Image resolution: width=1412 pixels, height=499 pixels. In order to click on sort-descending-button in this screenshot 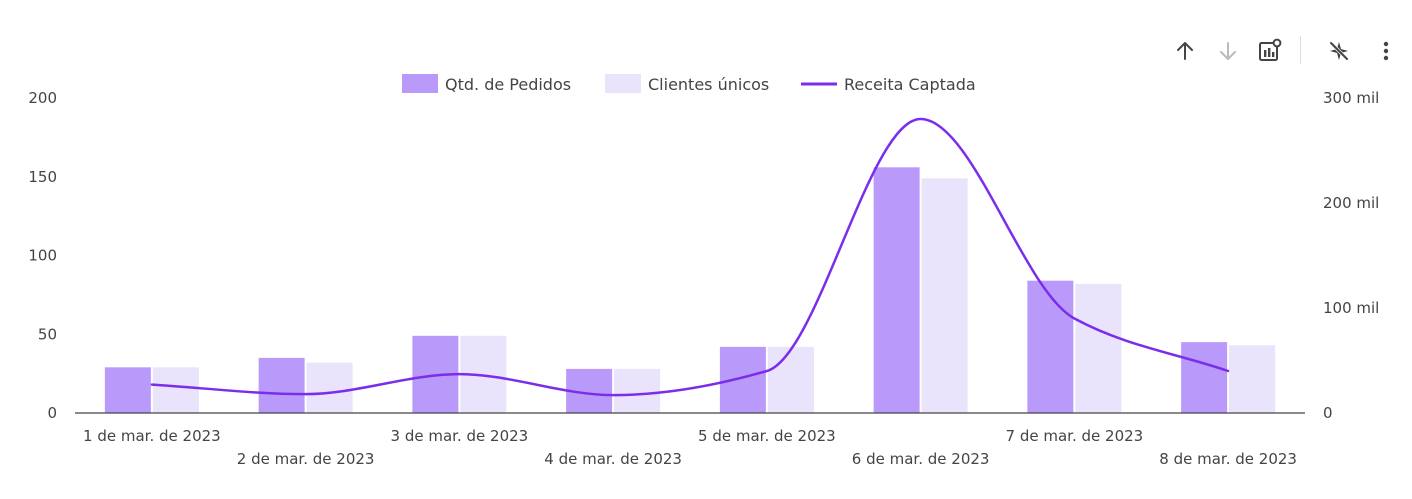, I will do `click(1228, 51)`.